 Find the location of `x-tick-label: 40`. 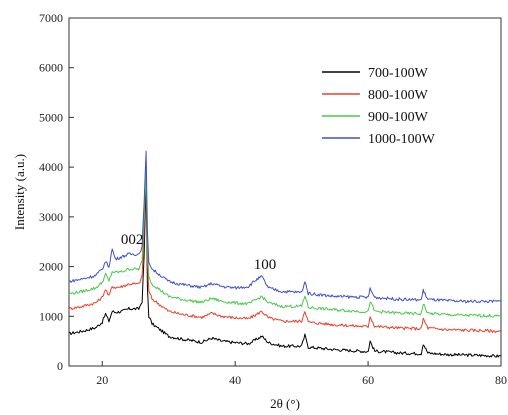

x-tick-label: 40 is located at coordinates (235, 380).